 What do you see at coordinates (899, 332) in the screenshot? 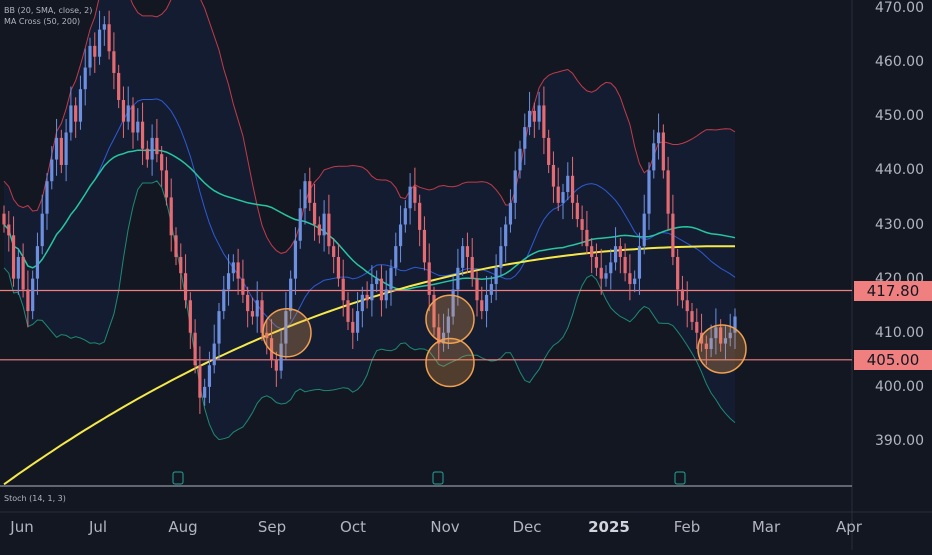
I see `y-tick-label: 410.00` at bounding box center [899, 332].